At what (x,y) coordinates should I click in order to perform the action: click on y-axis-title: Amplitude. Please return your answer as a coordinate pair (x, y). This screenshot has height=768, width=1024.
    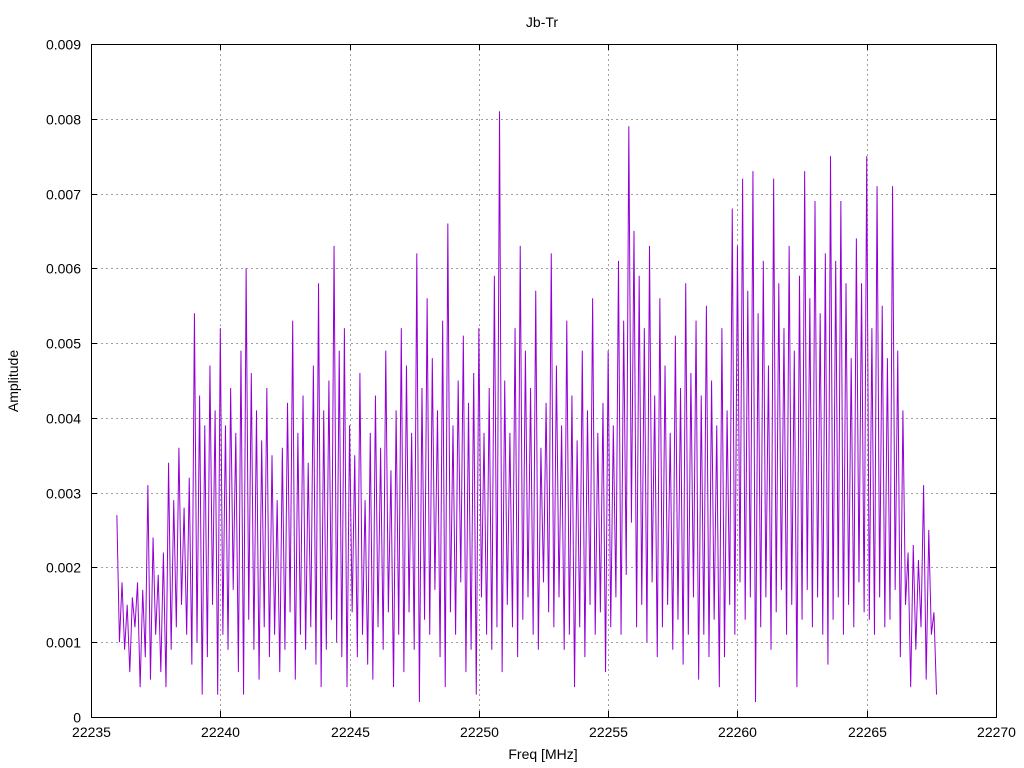
    Looking at the image, I should click on (13, 381).